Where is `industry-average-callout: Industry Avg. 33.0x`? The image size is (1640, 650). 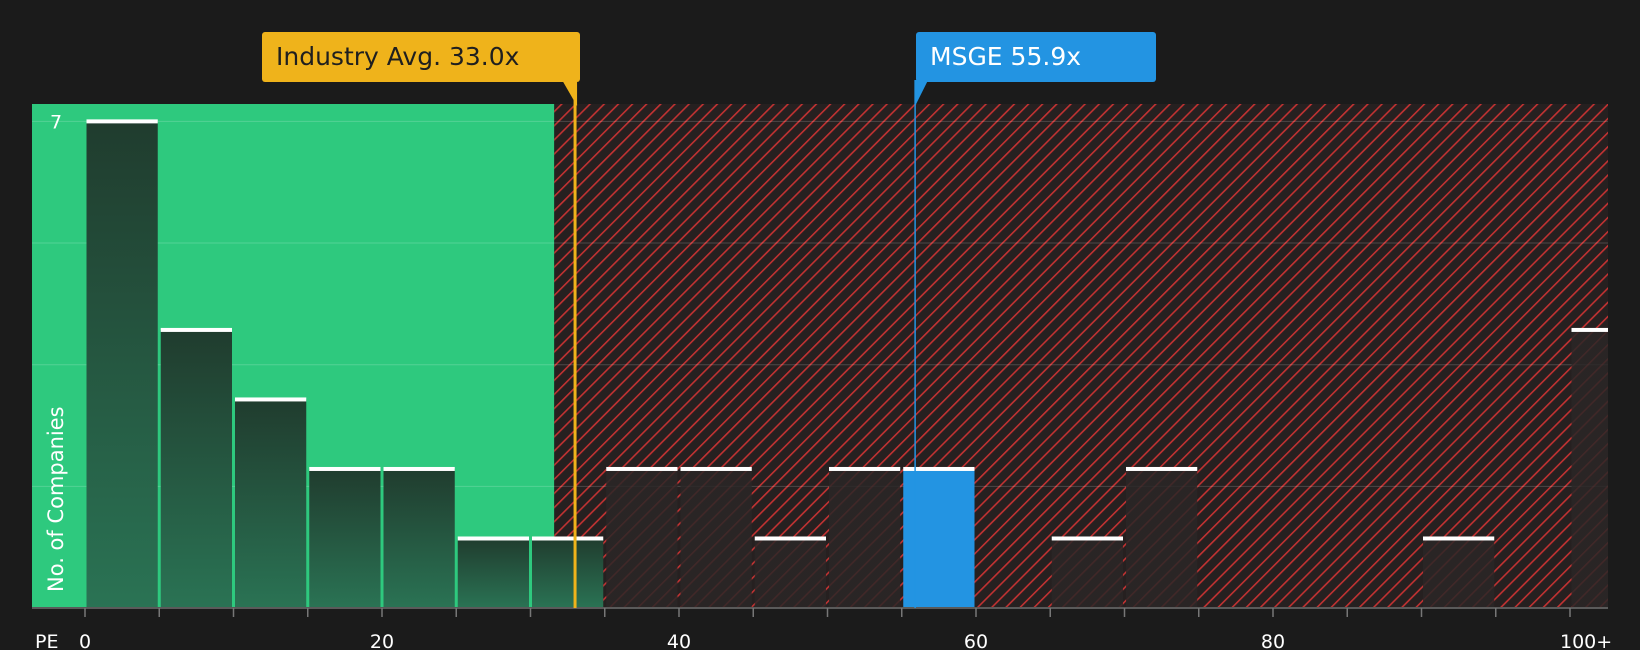
industry-average-callout: Industry Avg. 33.0x is located at coordinates (421, 57).